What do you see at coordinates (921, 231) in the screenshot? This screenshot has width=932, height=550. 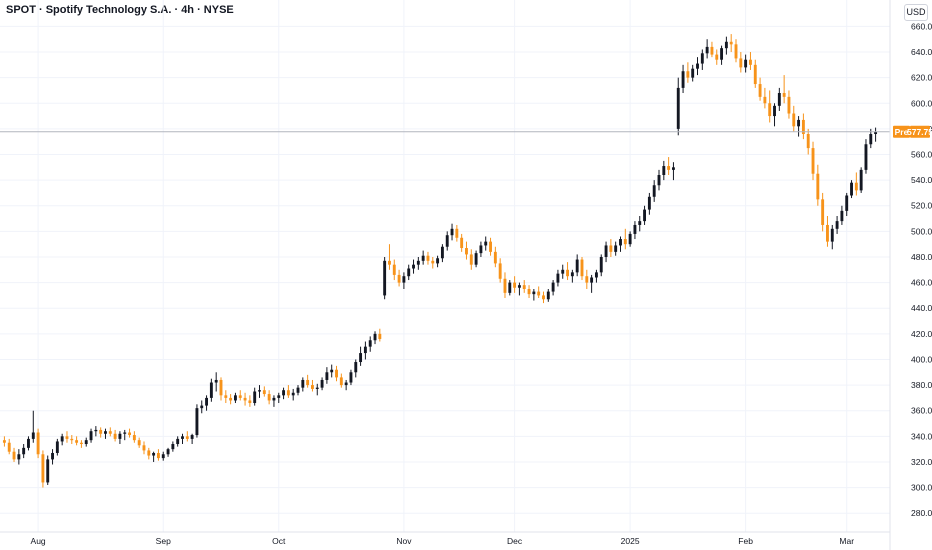 I see `y-tick-label: 500.00` at bounding box center [921, 231].